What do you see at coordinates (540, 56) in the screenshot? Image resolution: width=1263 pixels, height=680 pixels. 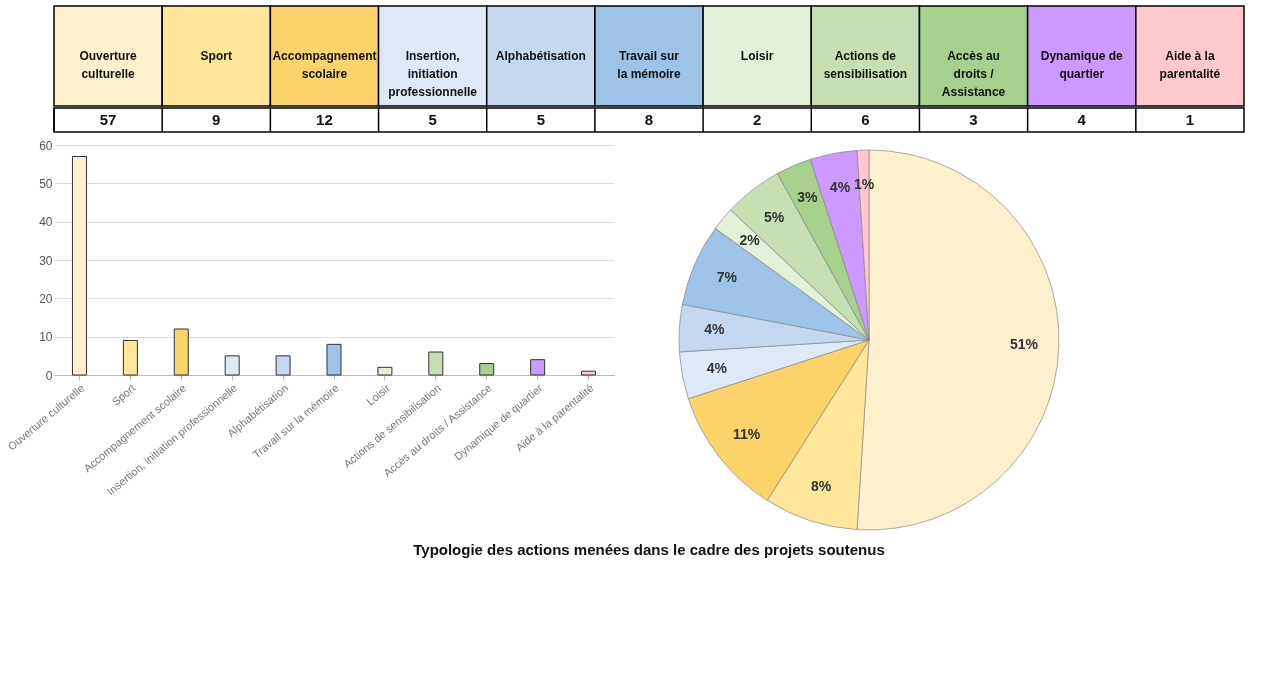 I see `category-label: Alphabétisation` at bounding box center [540, 56].